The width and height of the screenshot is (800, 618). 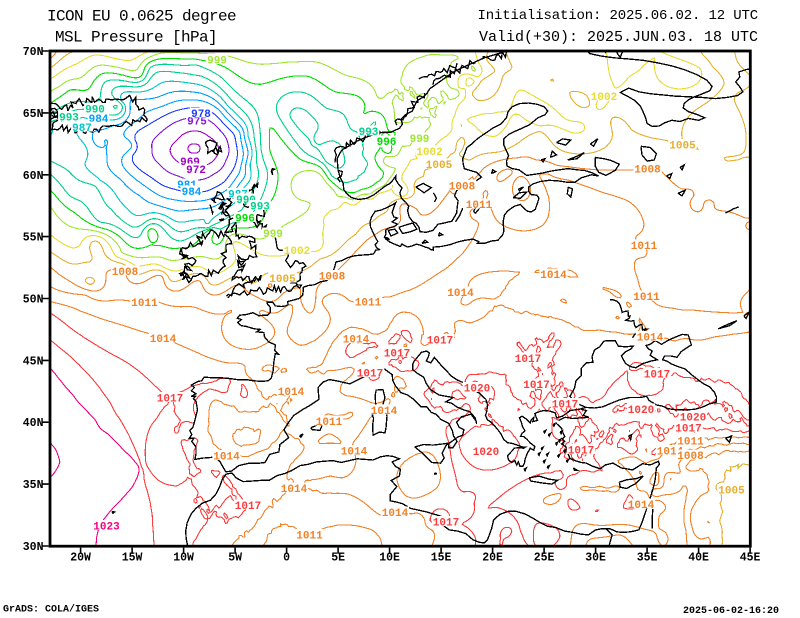 What do you see at coordinates (196, 171) in the screenshot?
I see `svg-text: 972` at bounding box center [196, 171].